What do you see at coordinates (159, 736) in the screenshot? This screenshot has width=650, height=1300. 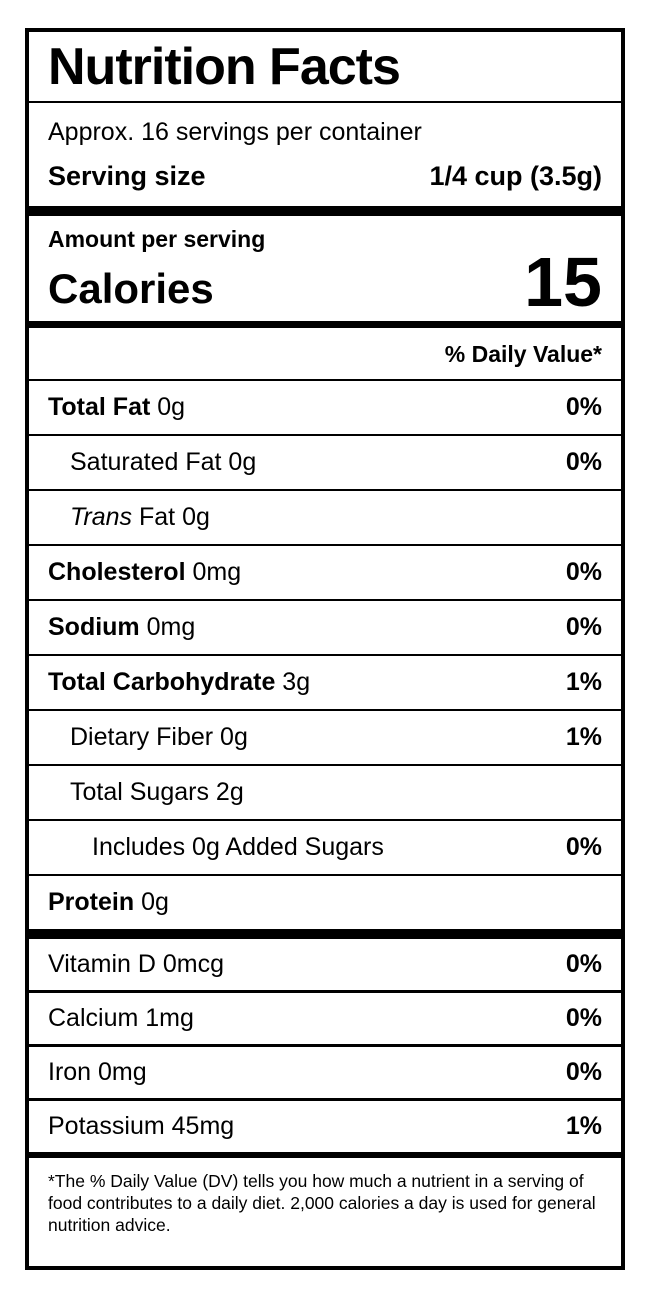 I see `nutrient-name: Dietary Fiber 0g` at bounding box center [159, 736].